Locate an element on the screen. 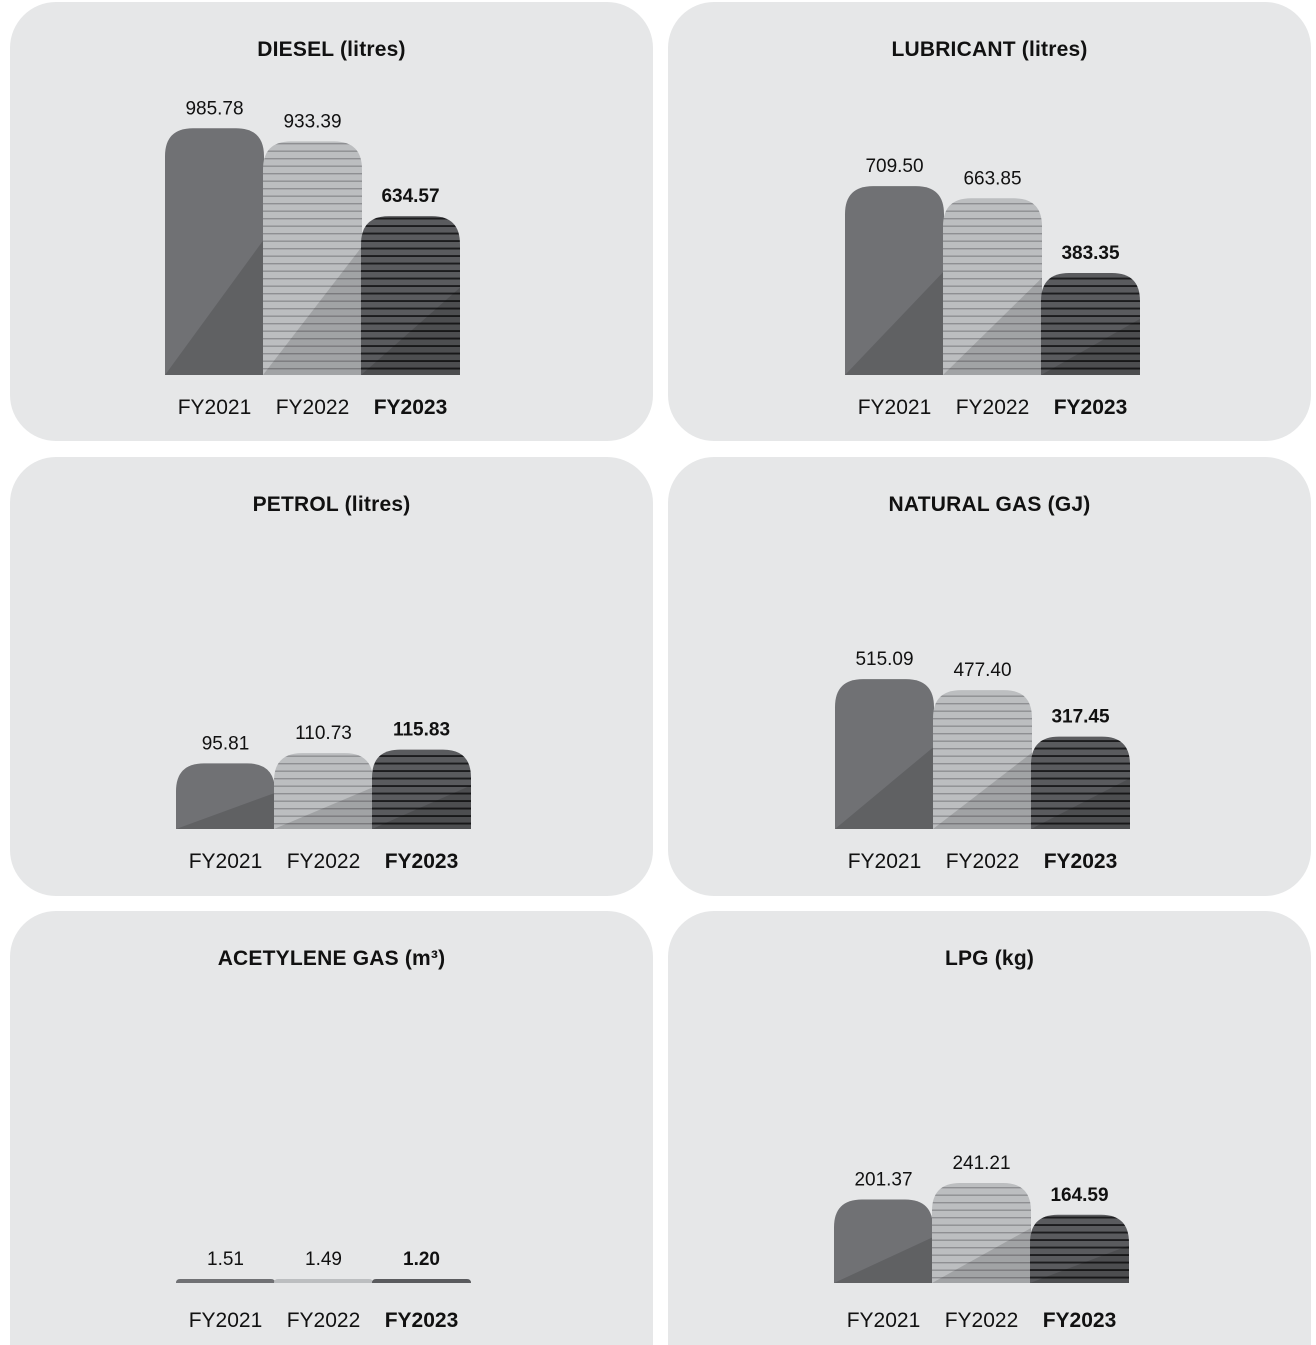 This screenshot has height=1345, width=1316. value-label: 634.57 is located at coordinates (410, 196).